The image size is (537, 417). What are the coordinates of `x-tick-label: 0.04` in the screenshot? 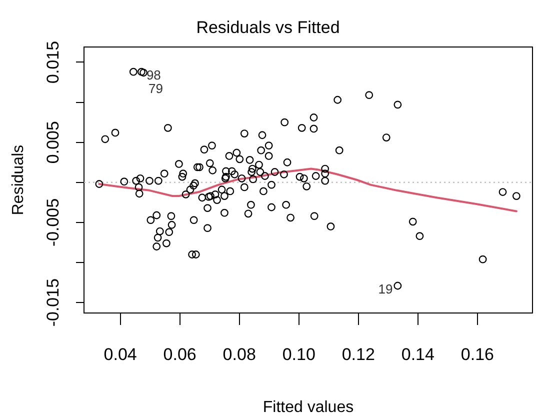 It's located at (120, 354).